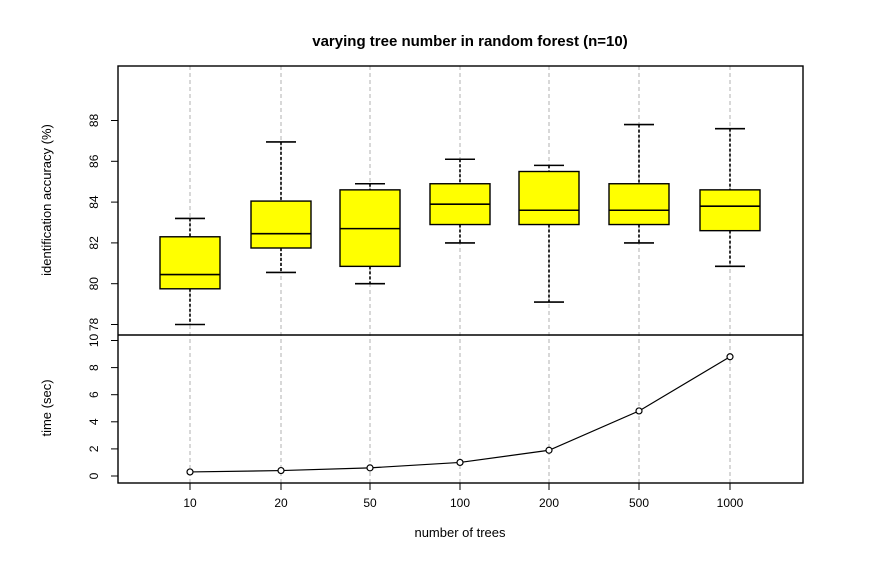 Image resolution: width=880 pixels, height=568 pixels. Describe the element at coordinates (370, 503) in the screenshot. I see `x-tick-label-50: 50` at that location.